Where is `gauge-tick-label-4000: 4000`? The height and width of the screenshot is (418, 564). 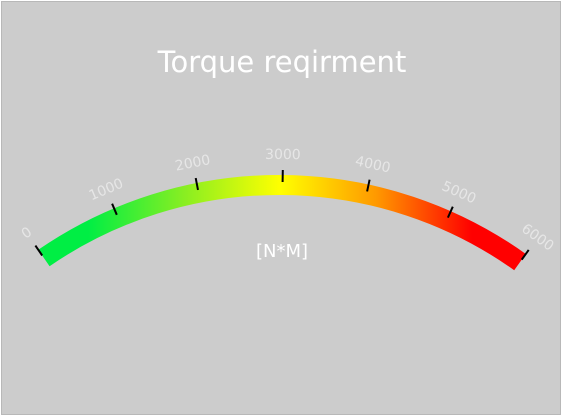 gauge-tick-label-4000: 4000 is located at coordinates (373, 164).